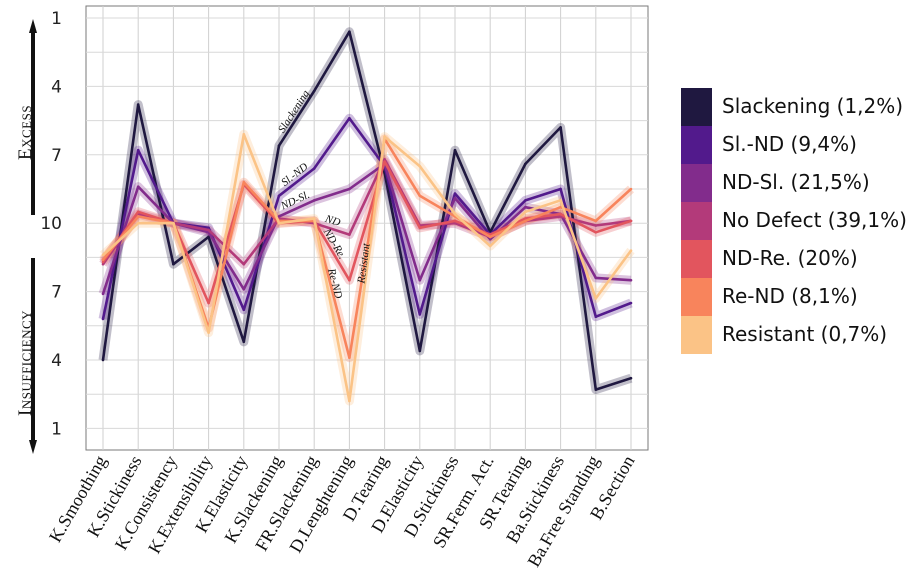  Describe the element at coordinates (25, 362) in the screenshot. I see `insufficiency-axis-label: Insufficiency` at that location.